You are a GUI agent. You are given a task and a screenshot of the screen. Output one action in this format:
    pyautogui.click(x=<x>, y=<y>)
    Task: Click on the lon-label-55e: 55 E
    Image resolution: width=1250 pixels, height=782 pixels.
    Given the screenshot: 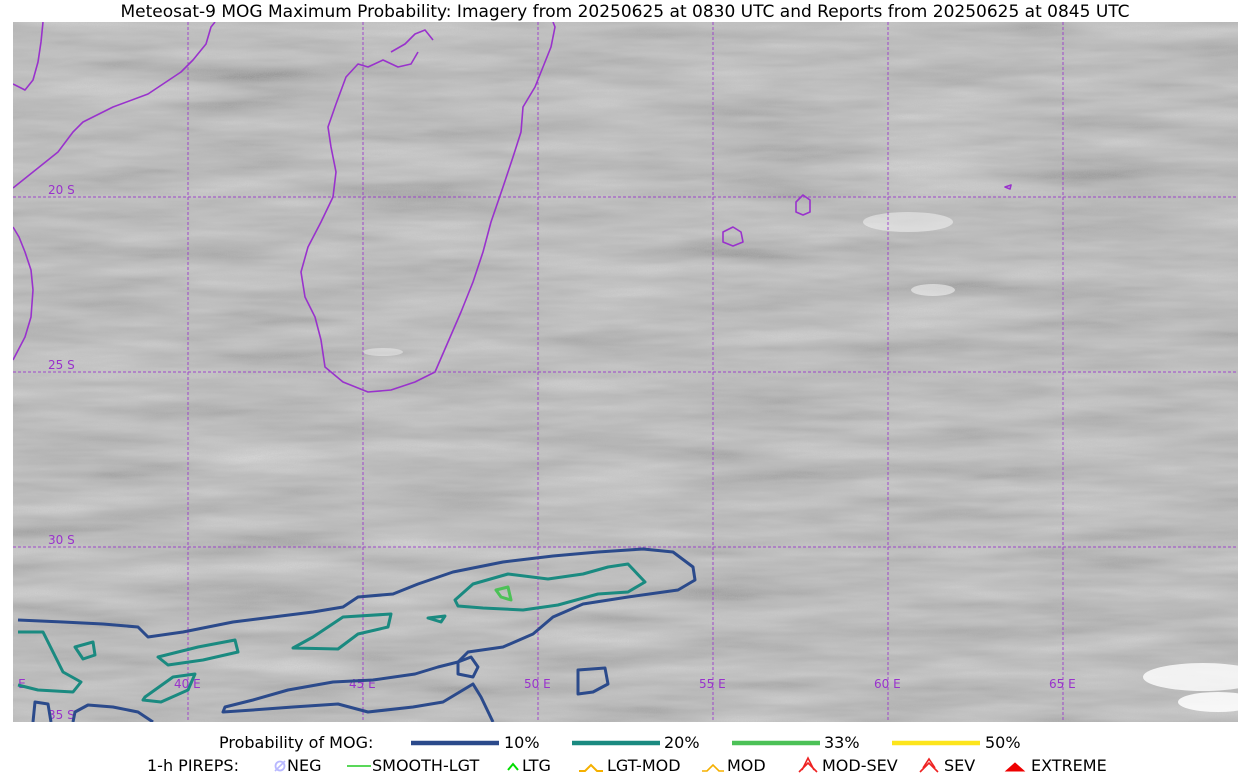 What is the action you would take?
    pyautogui.click(x=712, y=684)
    